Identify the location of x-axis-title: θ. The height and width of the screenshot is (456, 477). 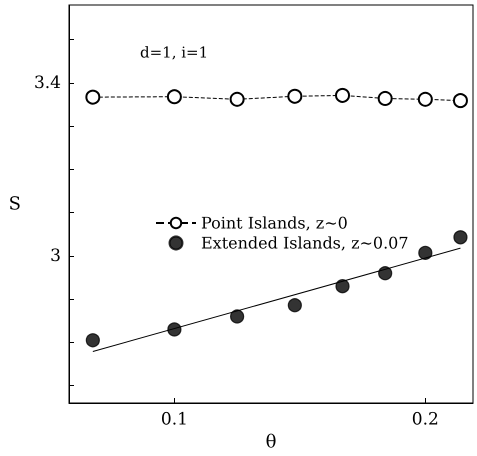
(271, 442).